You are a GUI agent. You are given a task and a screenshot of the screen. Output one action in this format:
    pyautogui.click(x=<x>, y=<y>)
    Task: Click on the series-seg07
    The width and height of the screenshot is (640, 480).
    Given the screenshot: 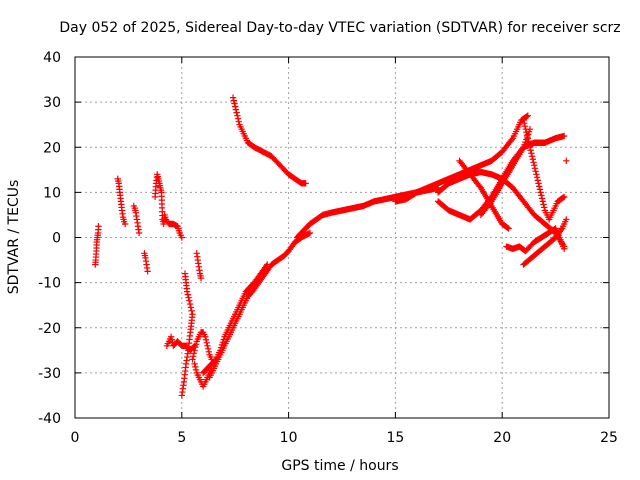 What is the action you would take?
    pyautogui.click(x=187, y=334)
    